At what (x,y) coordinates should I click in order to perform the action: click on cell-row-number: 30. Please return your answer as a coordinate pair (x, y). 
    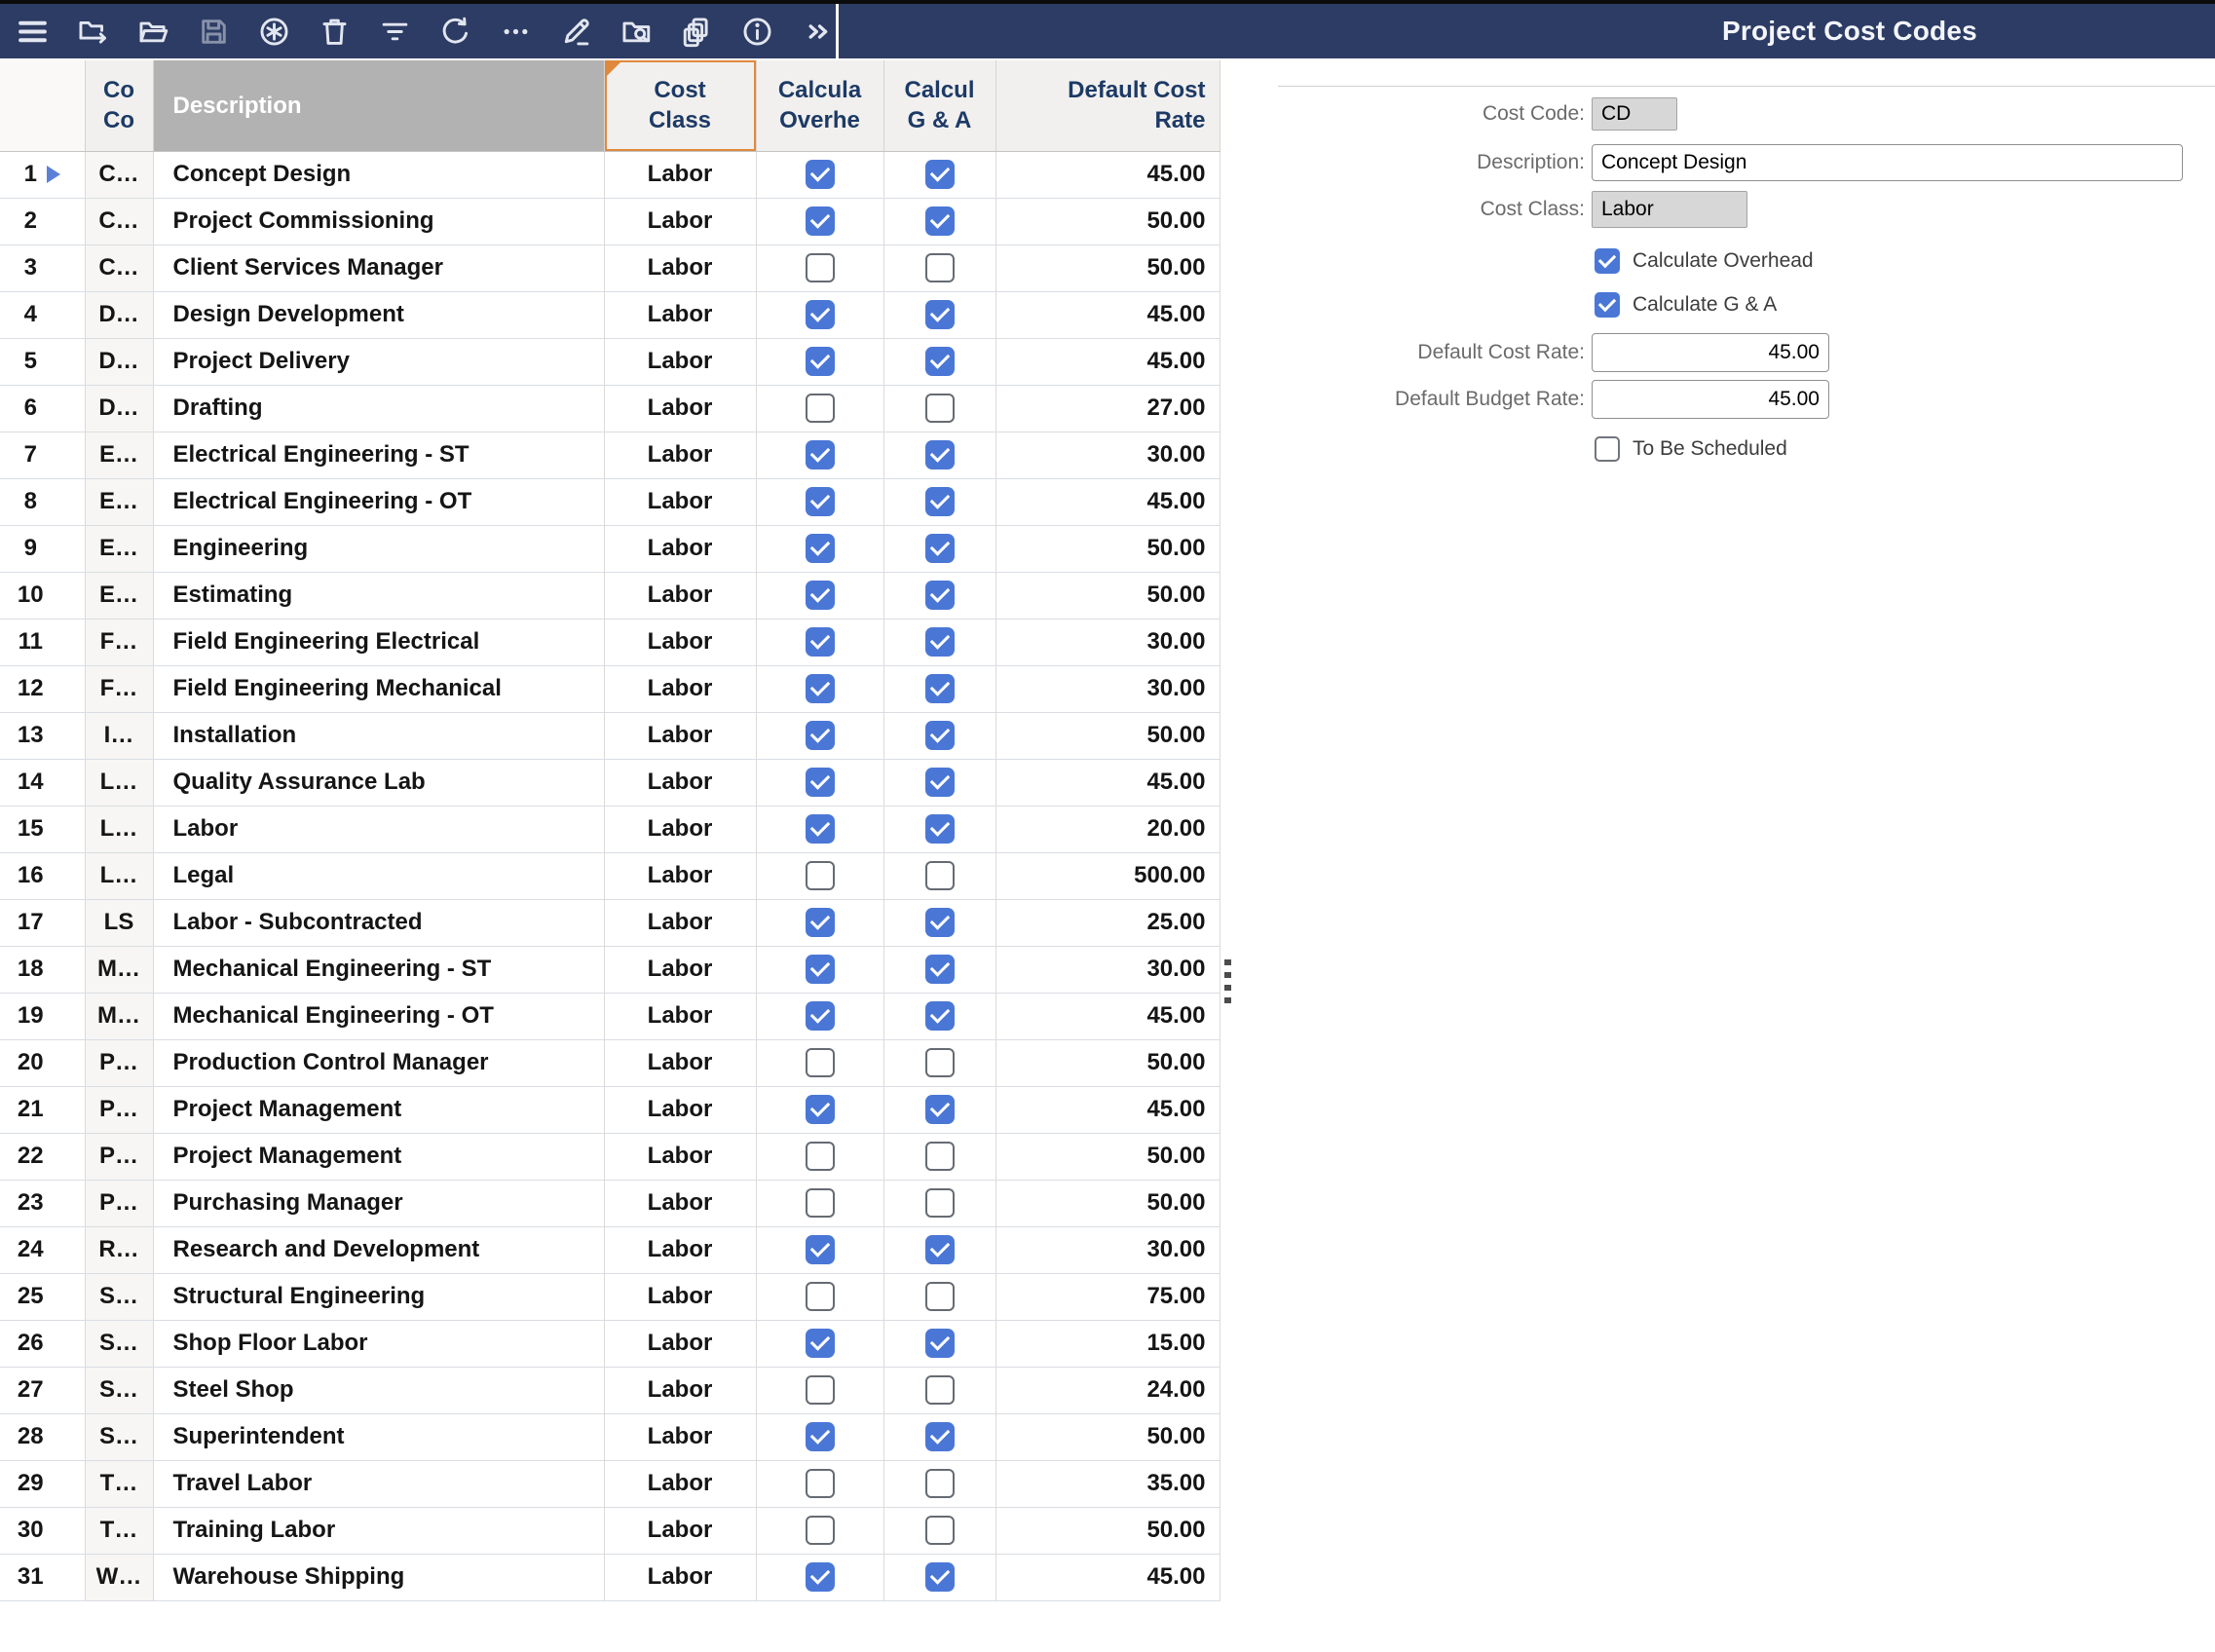
    Looking at the image, I should click on (43, 1531).